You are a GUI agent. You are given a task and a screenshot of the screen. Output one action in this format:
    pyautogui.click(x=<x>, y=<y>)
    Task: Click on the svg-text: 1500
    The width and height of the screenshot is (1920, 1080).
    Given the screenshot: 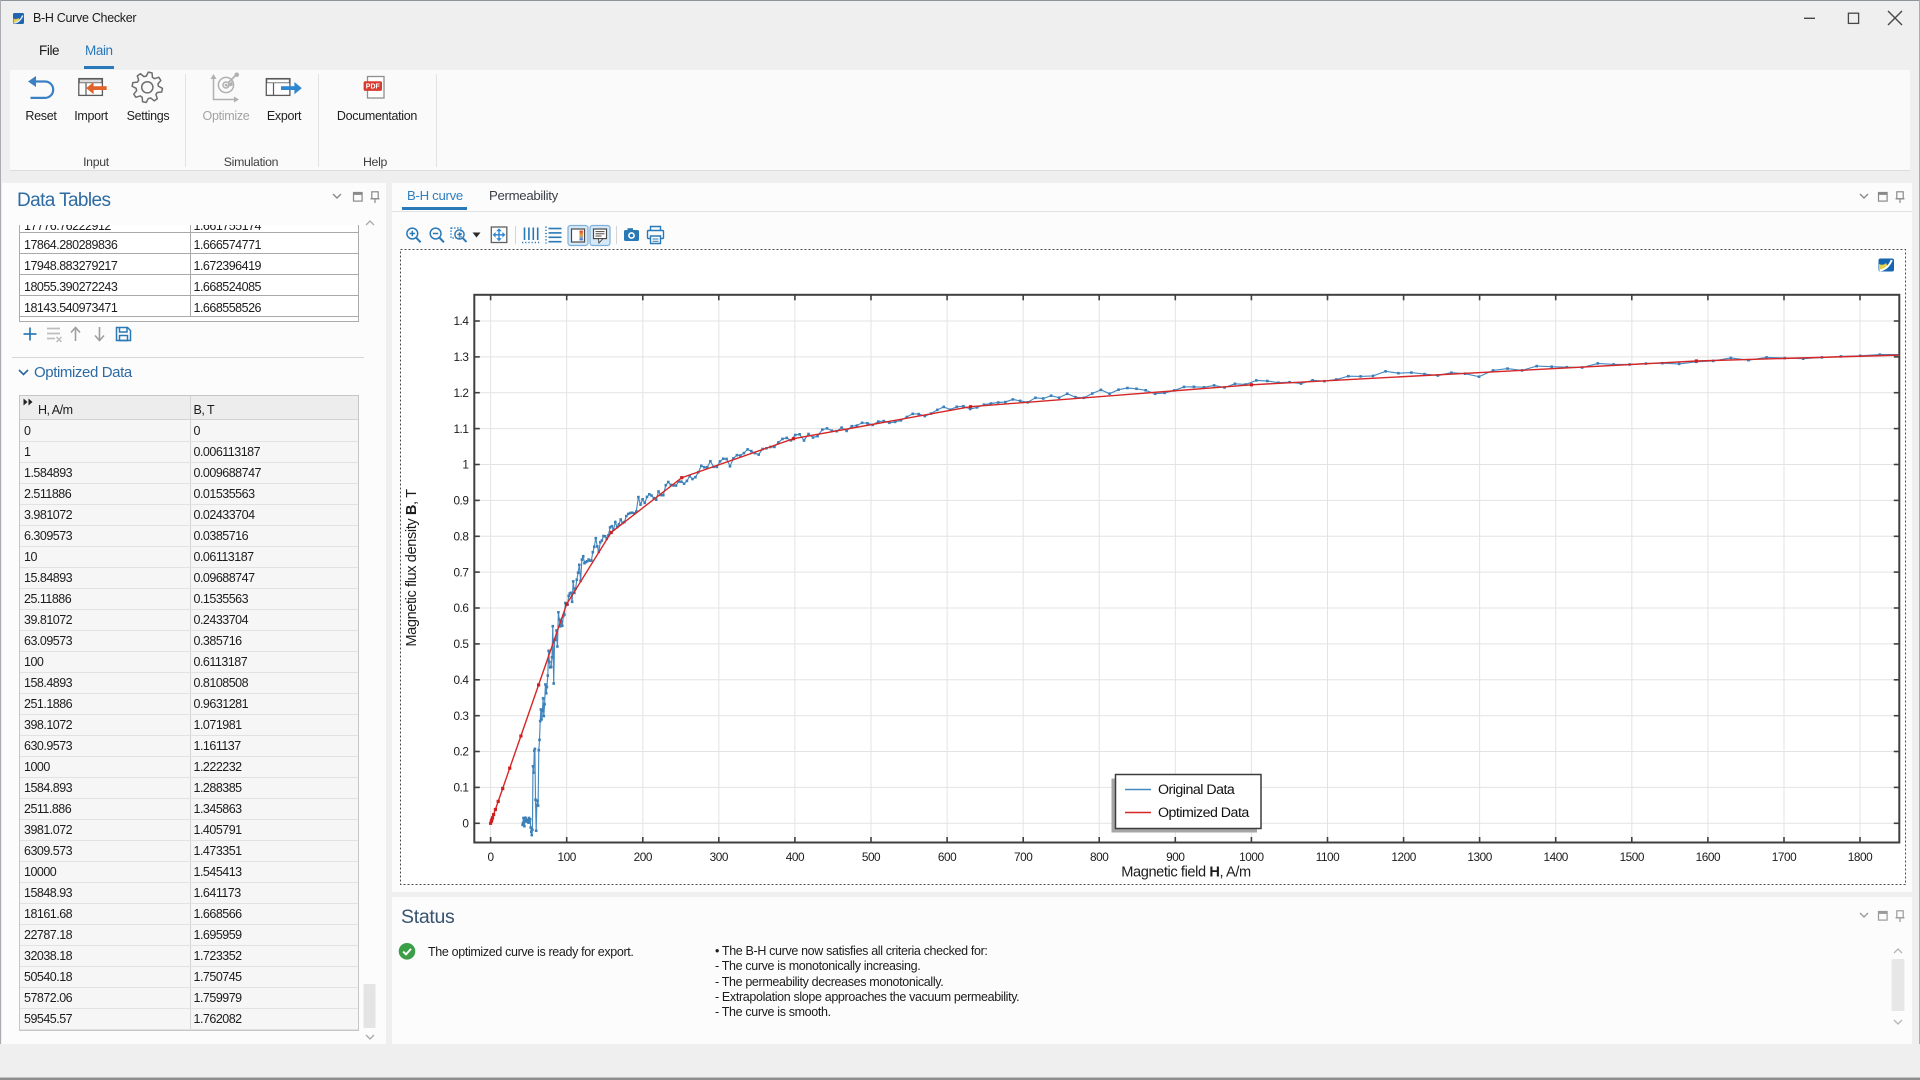 What is the action you would take?
    pyautogui.click(x=1632, y=857)
    